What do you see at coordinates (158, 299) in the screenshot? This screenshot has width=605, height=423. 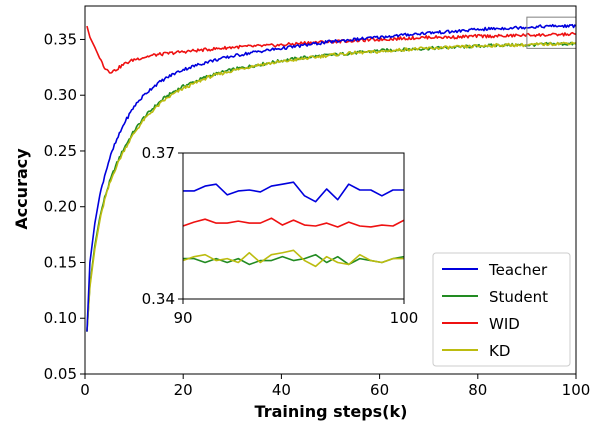 I see `inset-y-tick-label: 0.34` at bounding box center [158, 299].